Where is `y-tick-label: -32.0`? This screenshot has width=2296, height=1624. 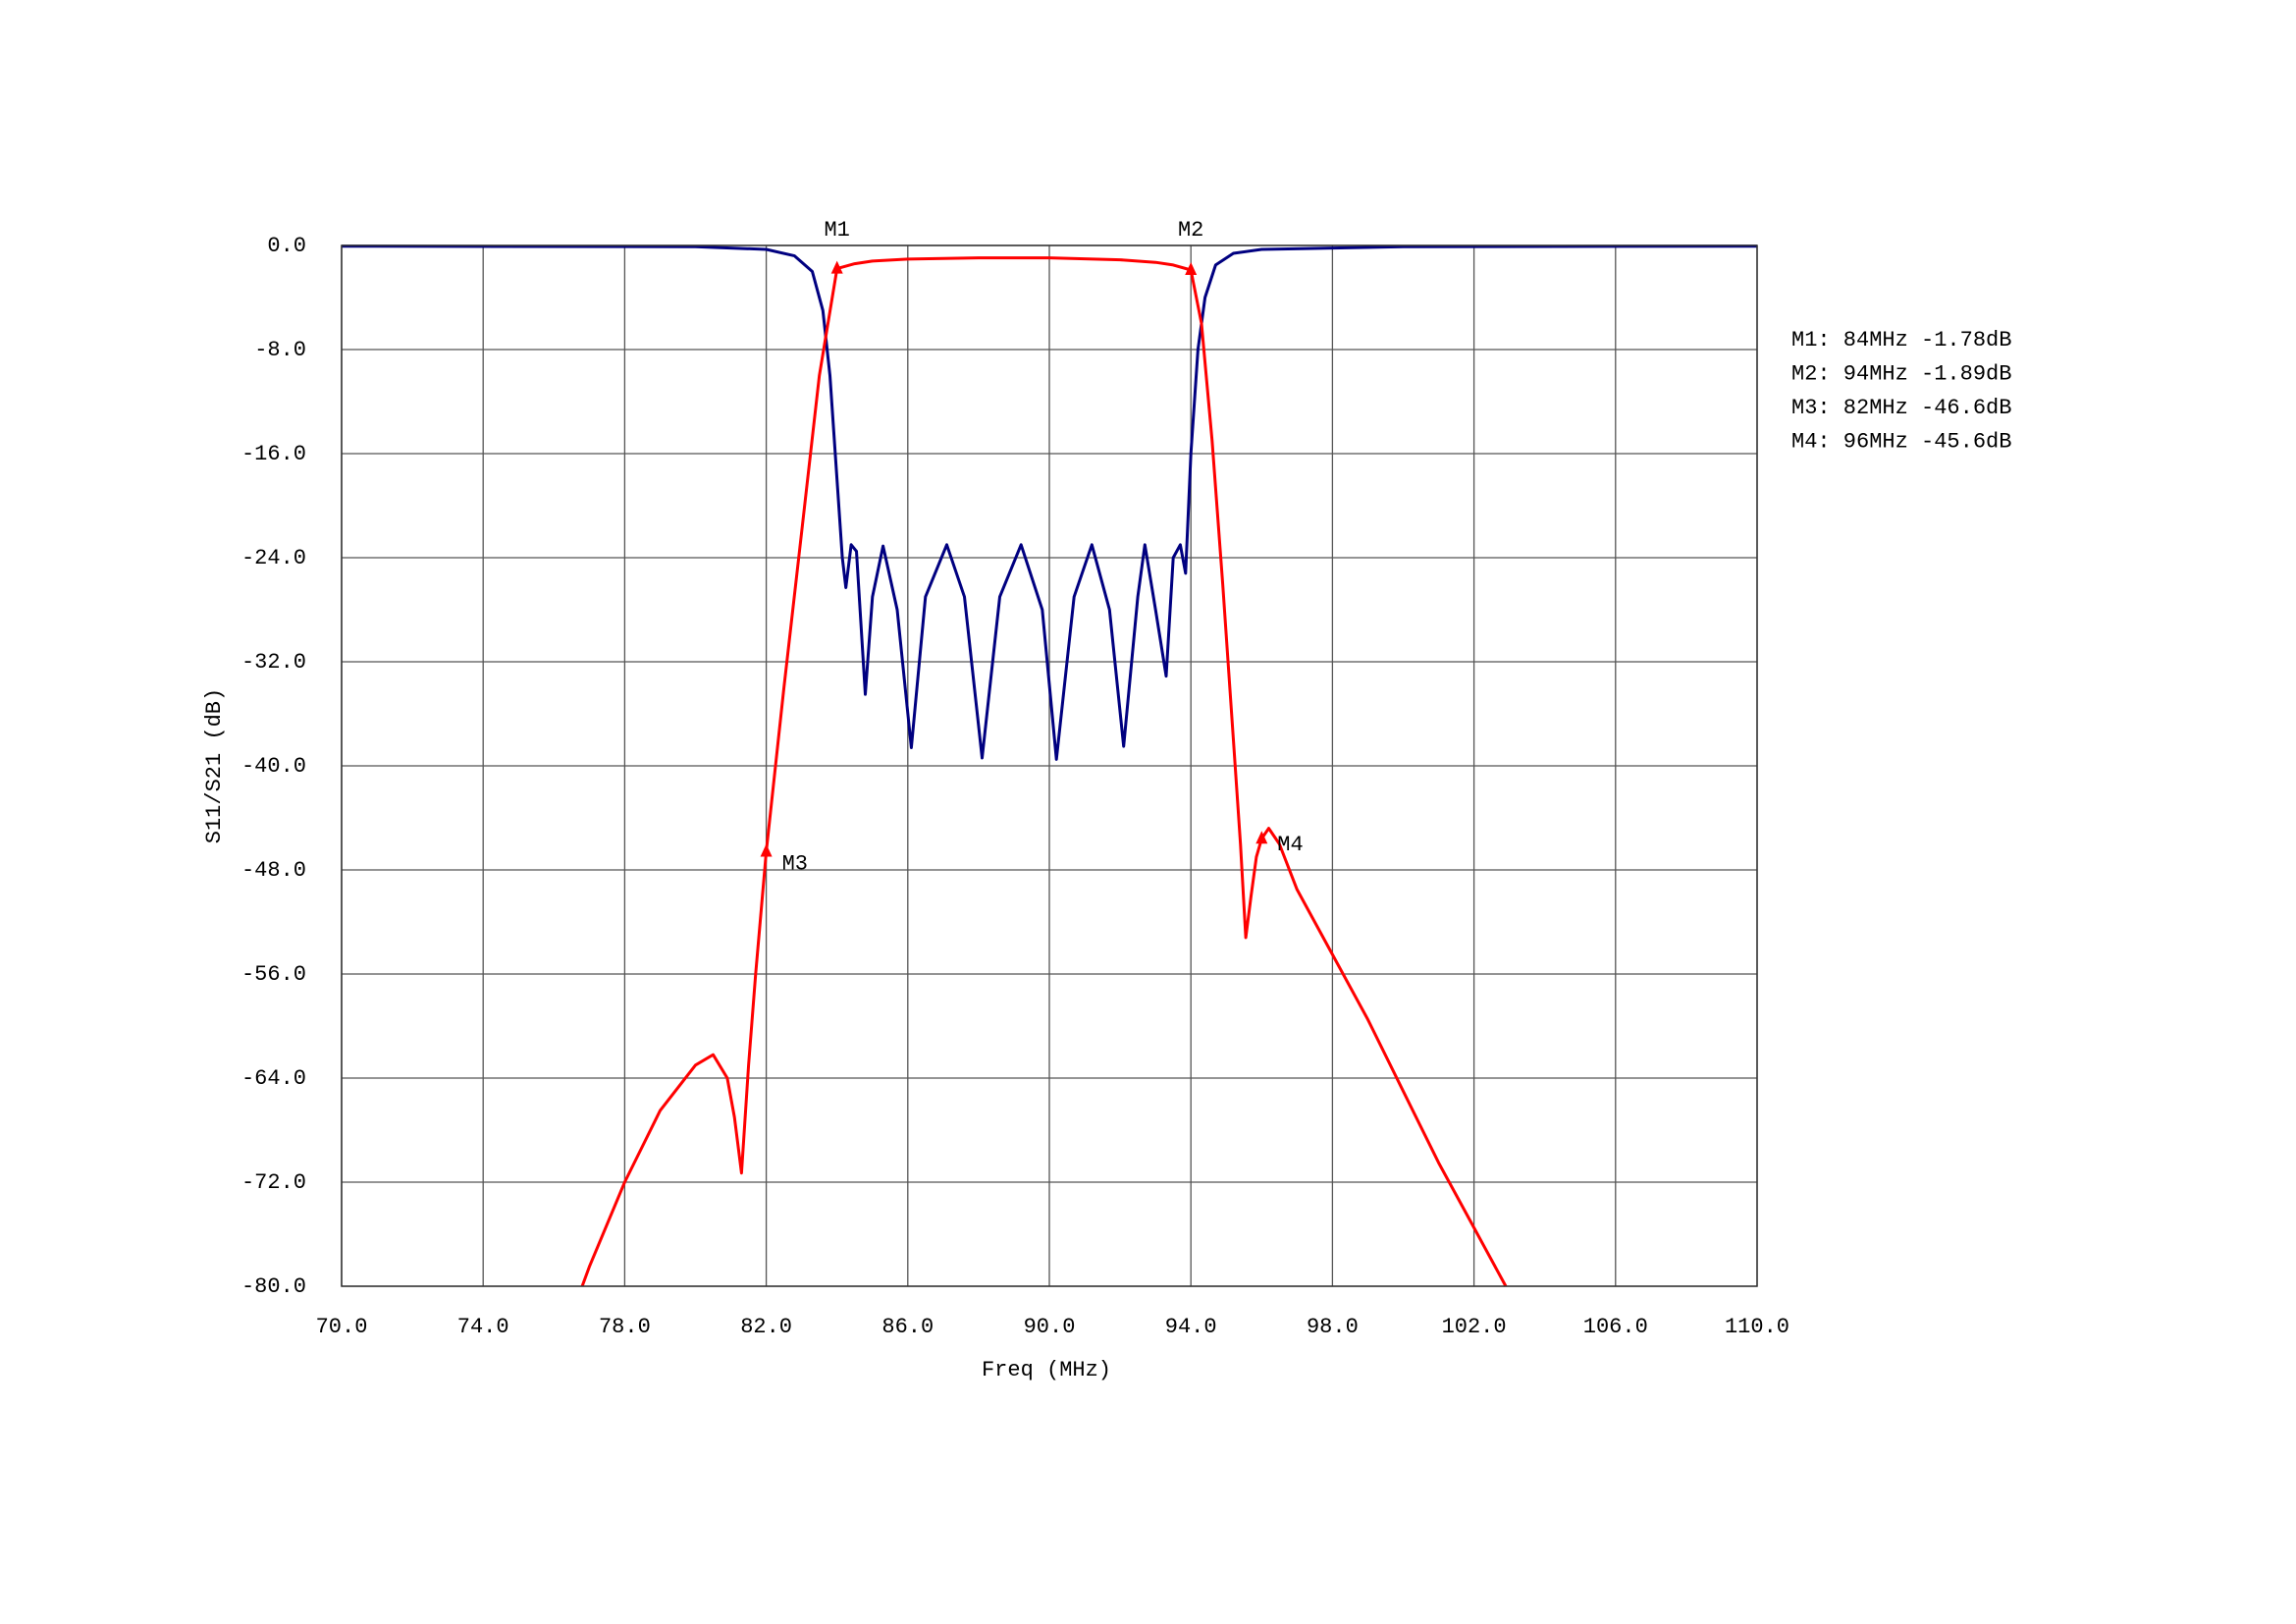
y-tick-label: -32.0 is located at coordinates (273, 662).